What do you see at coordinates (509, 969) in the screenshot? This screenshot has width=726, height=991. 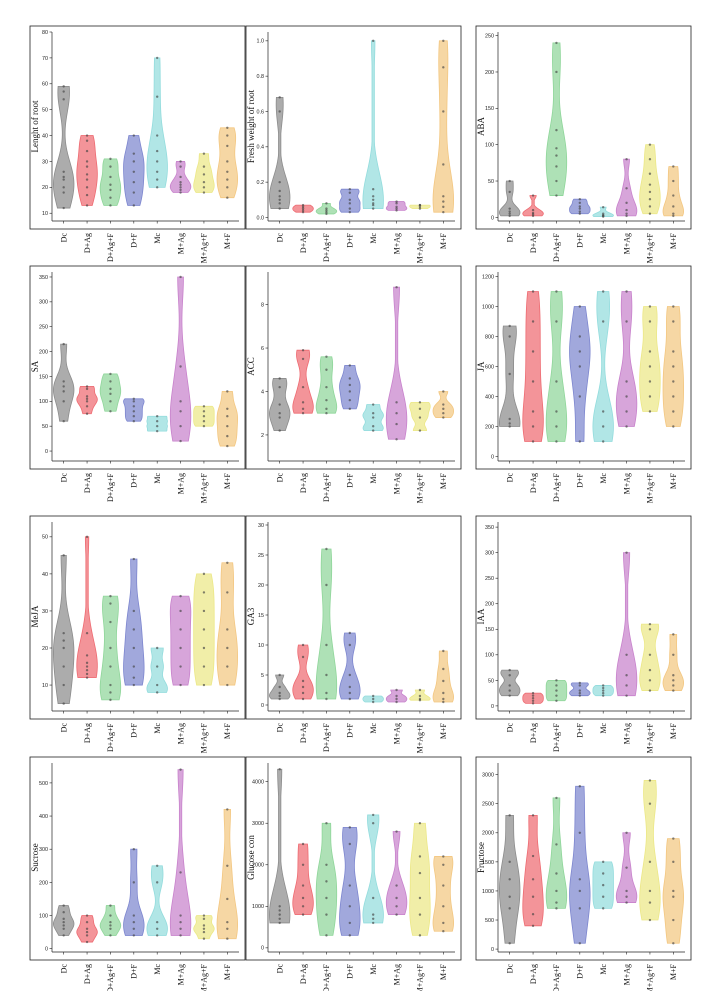 I see `x-category-label: Dc` at bounding box center [509, 969].